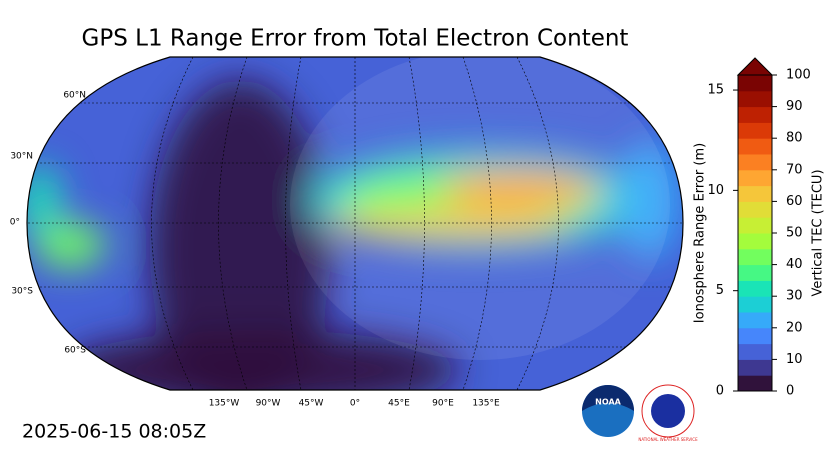 This screenshot has width=832, height=472. What do you see at coordinates (755, 66) in the screenshot?
I see `colorbar-extend` at bounding box center [755, 66].